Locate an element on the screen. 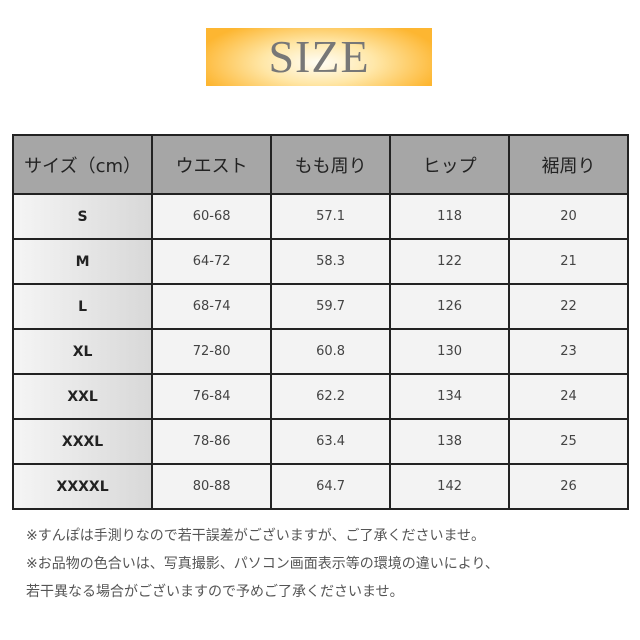 This screenshot has height=640, width=640. table-row: XXXXL 80-88 64.7 142 26 is located at coordinates (320, 486).